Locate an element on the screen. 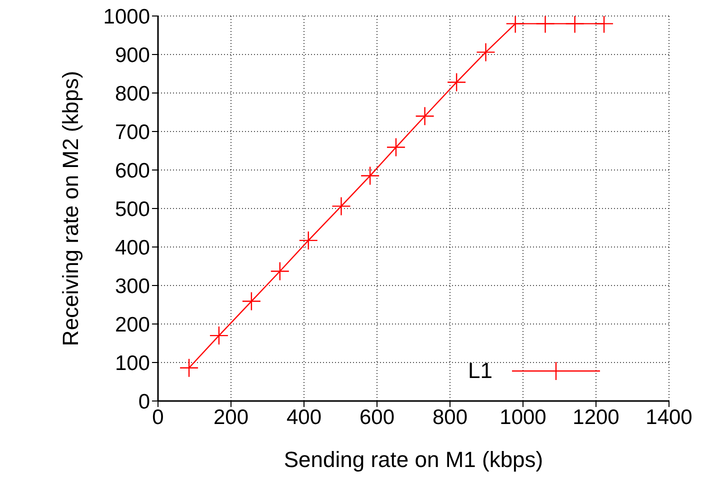  legend-label: L1 is located at coordinates (480, 371).